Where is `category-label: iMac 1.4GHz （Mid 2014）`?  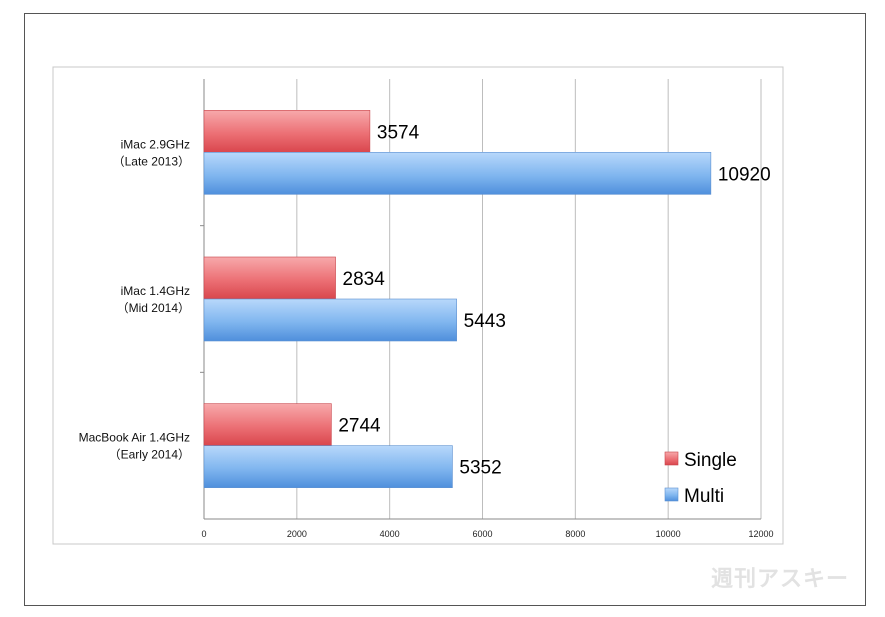 category-label: iMac 1.4GHz （Mid 2014） is located at coordinates (153, 299).